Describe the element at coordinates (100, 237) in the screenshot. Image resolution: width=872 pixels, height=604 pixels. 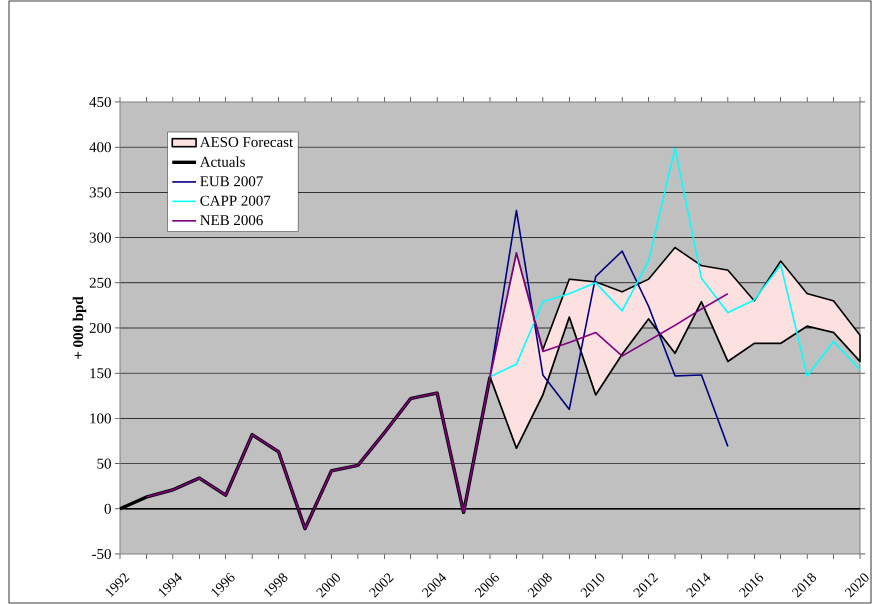
I see `y-tick-label: 300` at that location.